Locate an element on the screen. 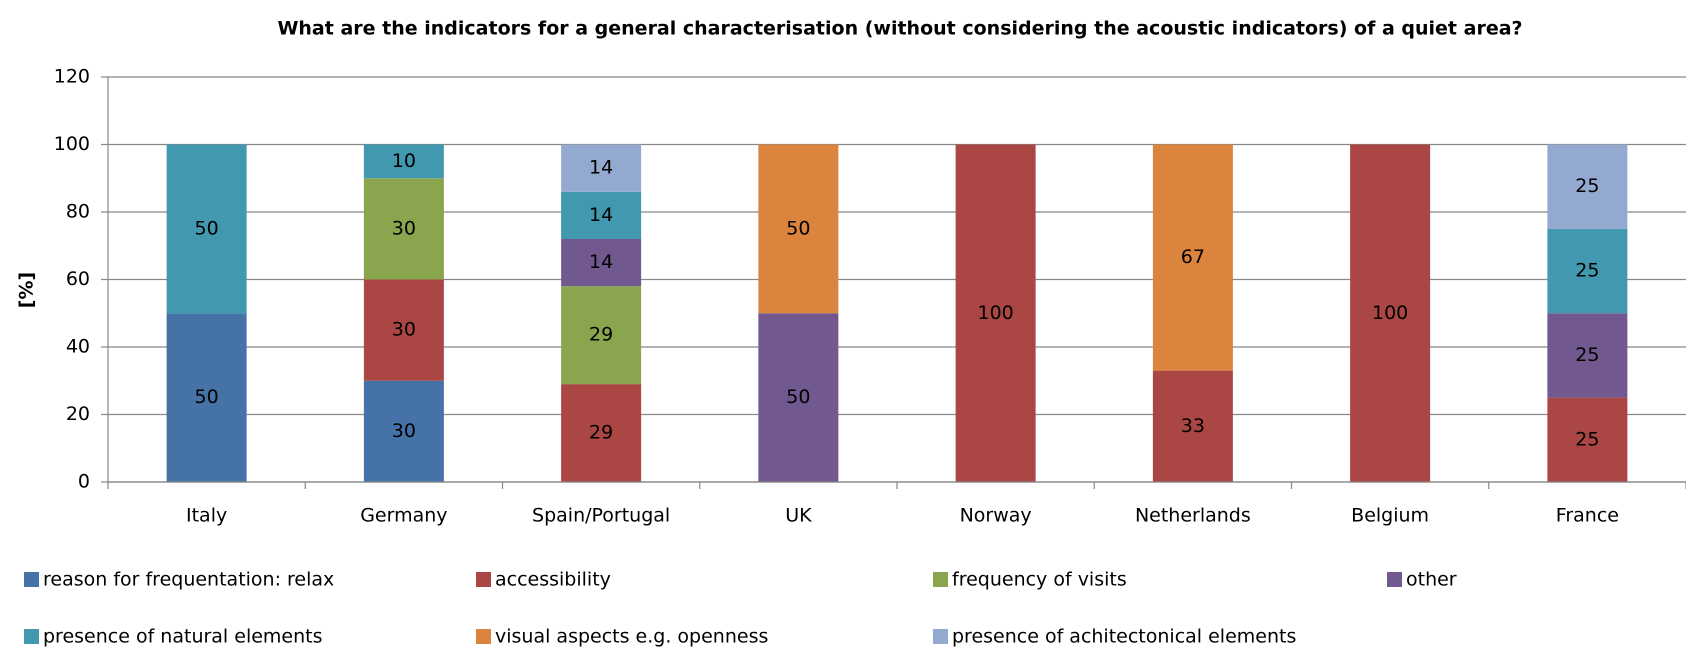 The width and height of the screenshot is (1686, 652). data-label: 67 is located at coordinates (1193, 257).